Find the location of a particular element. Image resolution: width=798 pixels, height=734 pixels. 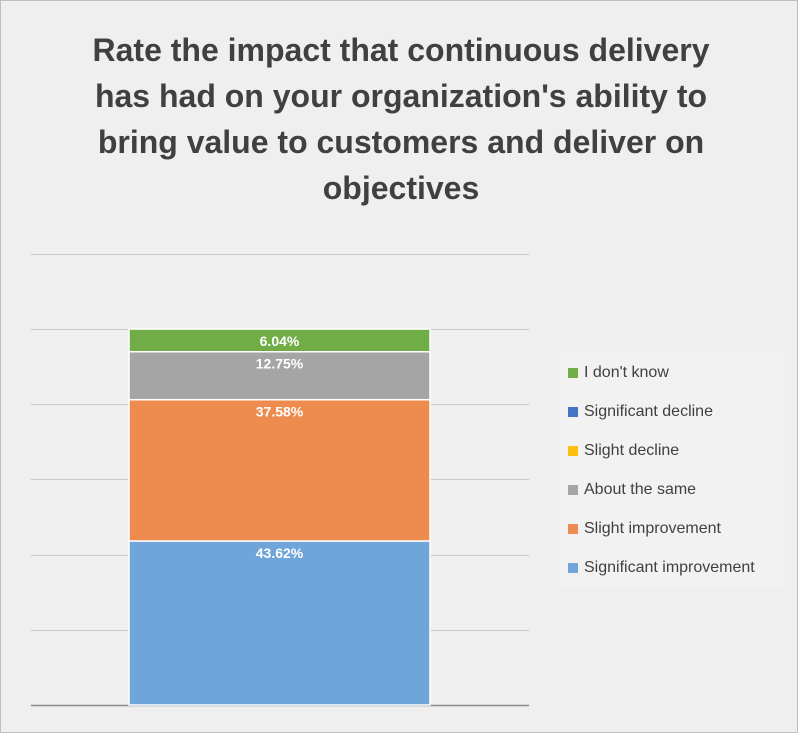

bar-segment-about-the-same is located at coordinates (279, 375).